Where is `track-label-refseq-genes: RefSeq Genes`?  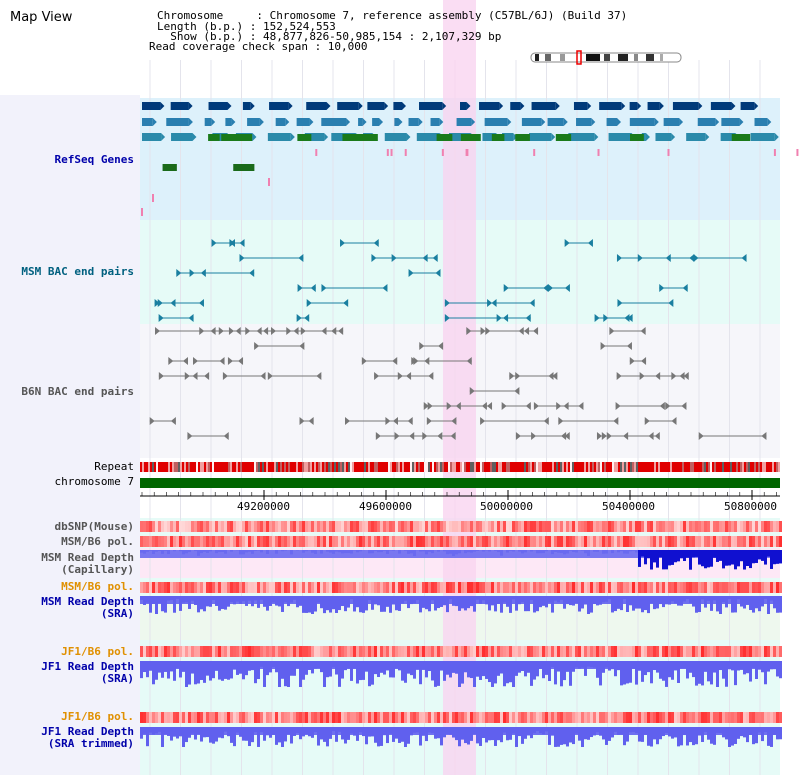 track-label-refseq-genes: RefSeq Genes is located at coordinates (94, 159).